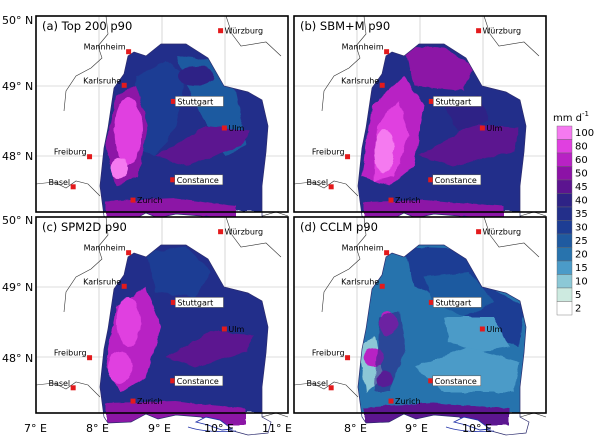 The height and width of the screenshot is (437, 600). What do you see at coordinates (581, 160) in the screenshot?
I see `colorbar-level-label: 60` at bounding box center [581, 160].